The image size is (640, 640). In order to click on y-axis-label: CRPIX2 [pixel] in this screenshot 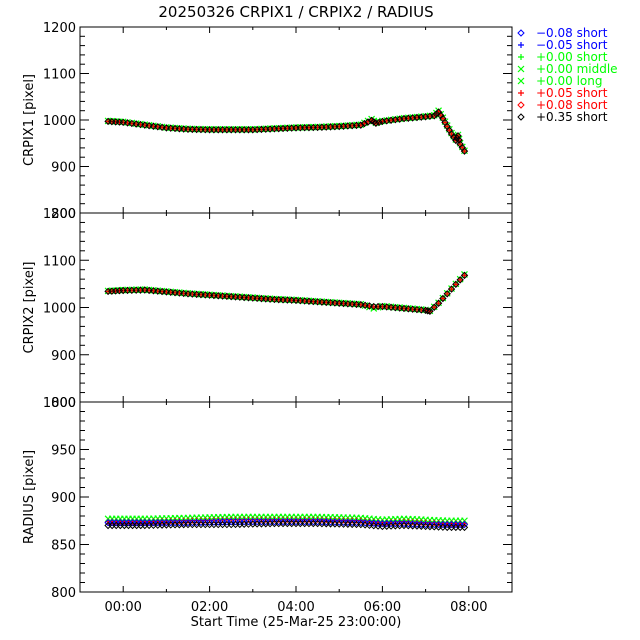, I will do `click(29, 307)`.